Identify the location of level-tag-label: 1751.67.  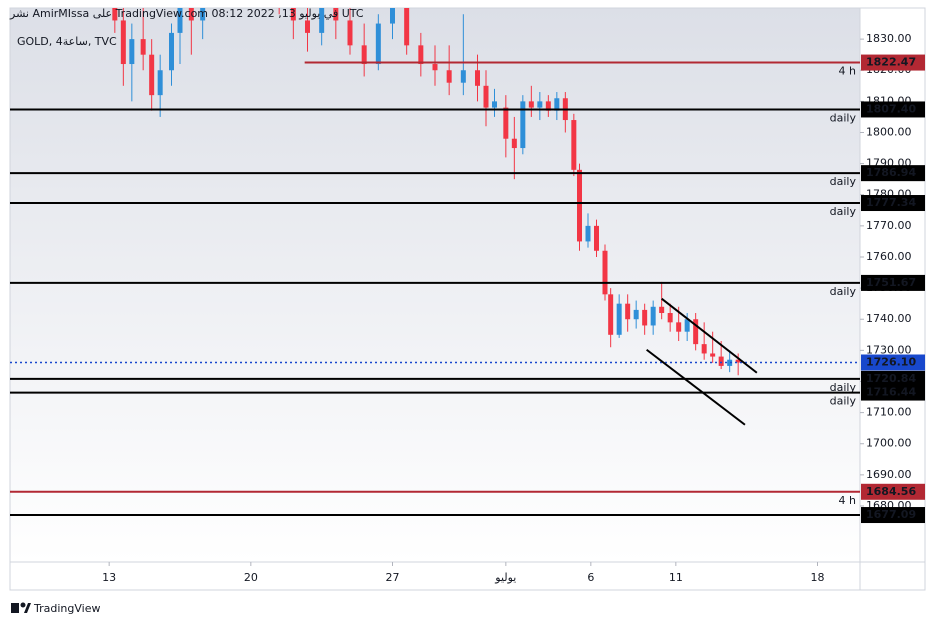
(891, 282).